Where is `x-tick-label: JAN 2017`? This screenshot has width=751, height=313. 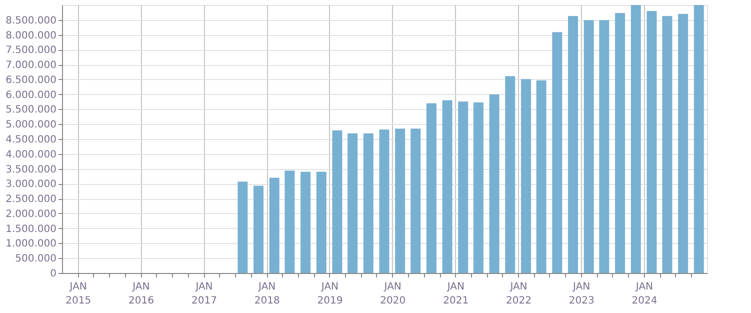 x-tick-label: JAN 2017 is located at coordinates (204, 294).